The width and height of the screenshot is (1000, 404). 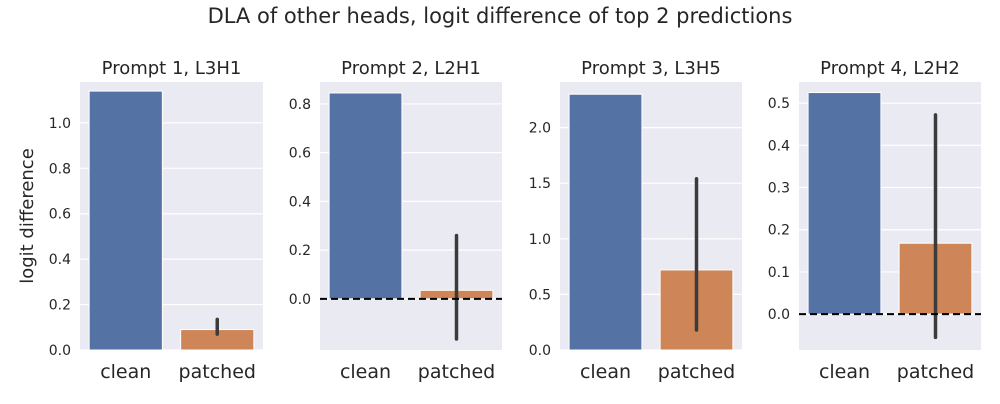 What do you see at coordinates (779, 315) in the screenshot?
I see `panel-4-ytick-label: 0.0` at bounding box center [779, 315].